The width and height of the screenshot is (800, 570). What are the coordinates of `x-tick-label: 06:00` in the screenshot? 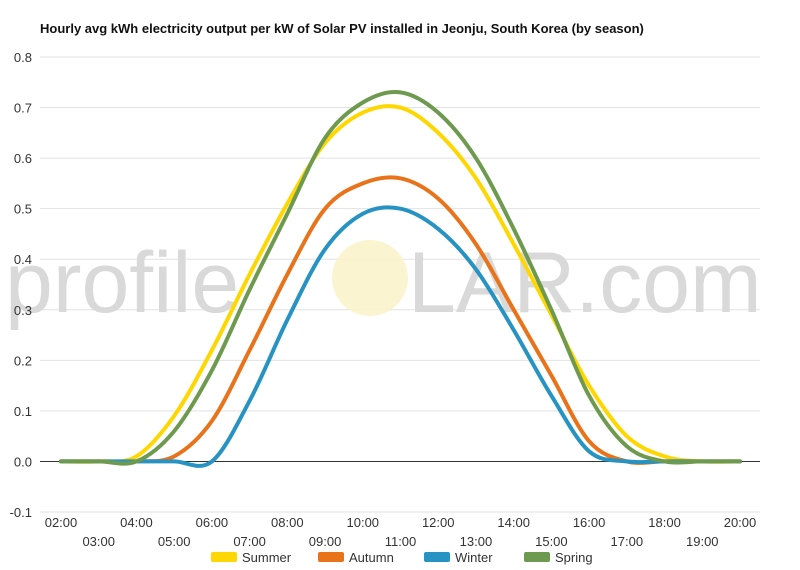 It's located at (212, 522).